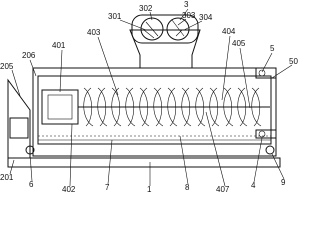 The image size is (320, 240). Describe the element at coordinates (59, 45) in the screenshot. I see `callout: 401` at that location.